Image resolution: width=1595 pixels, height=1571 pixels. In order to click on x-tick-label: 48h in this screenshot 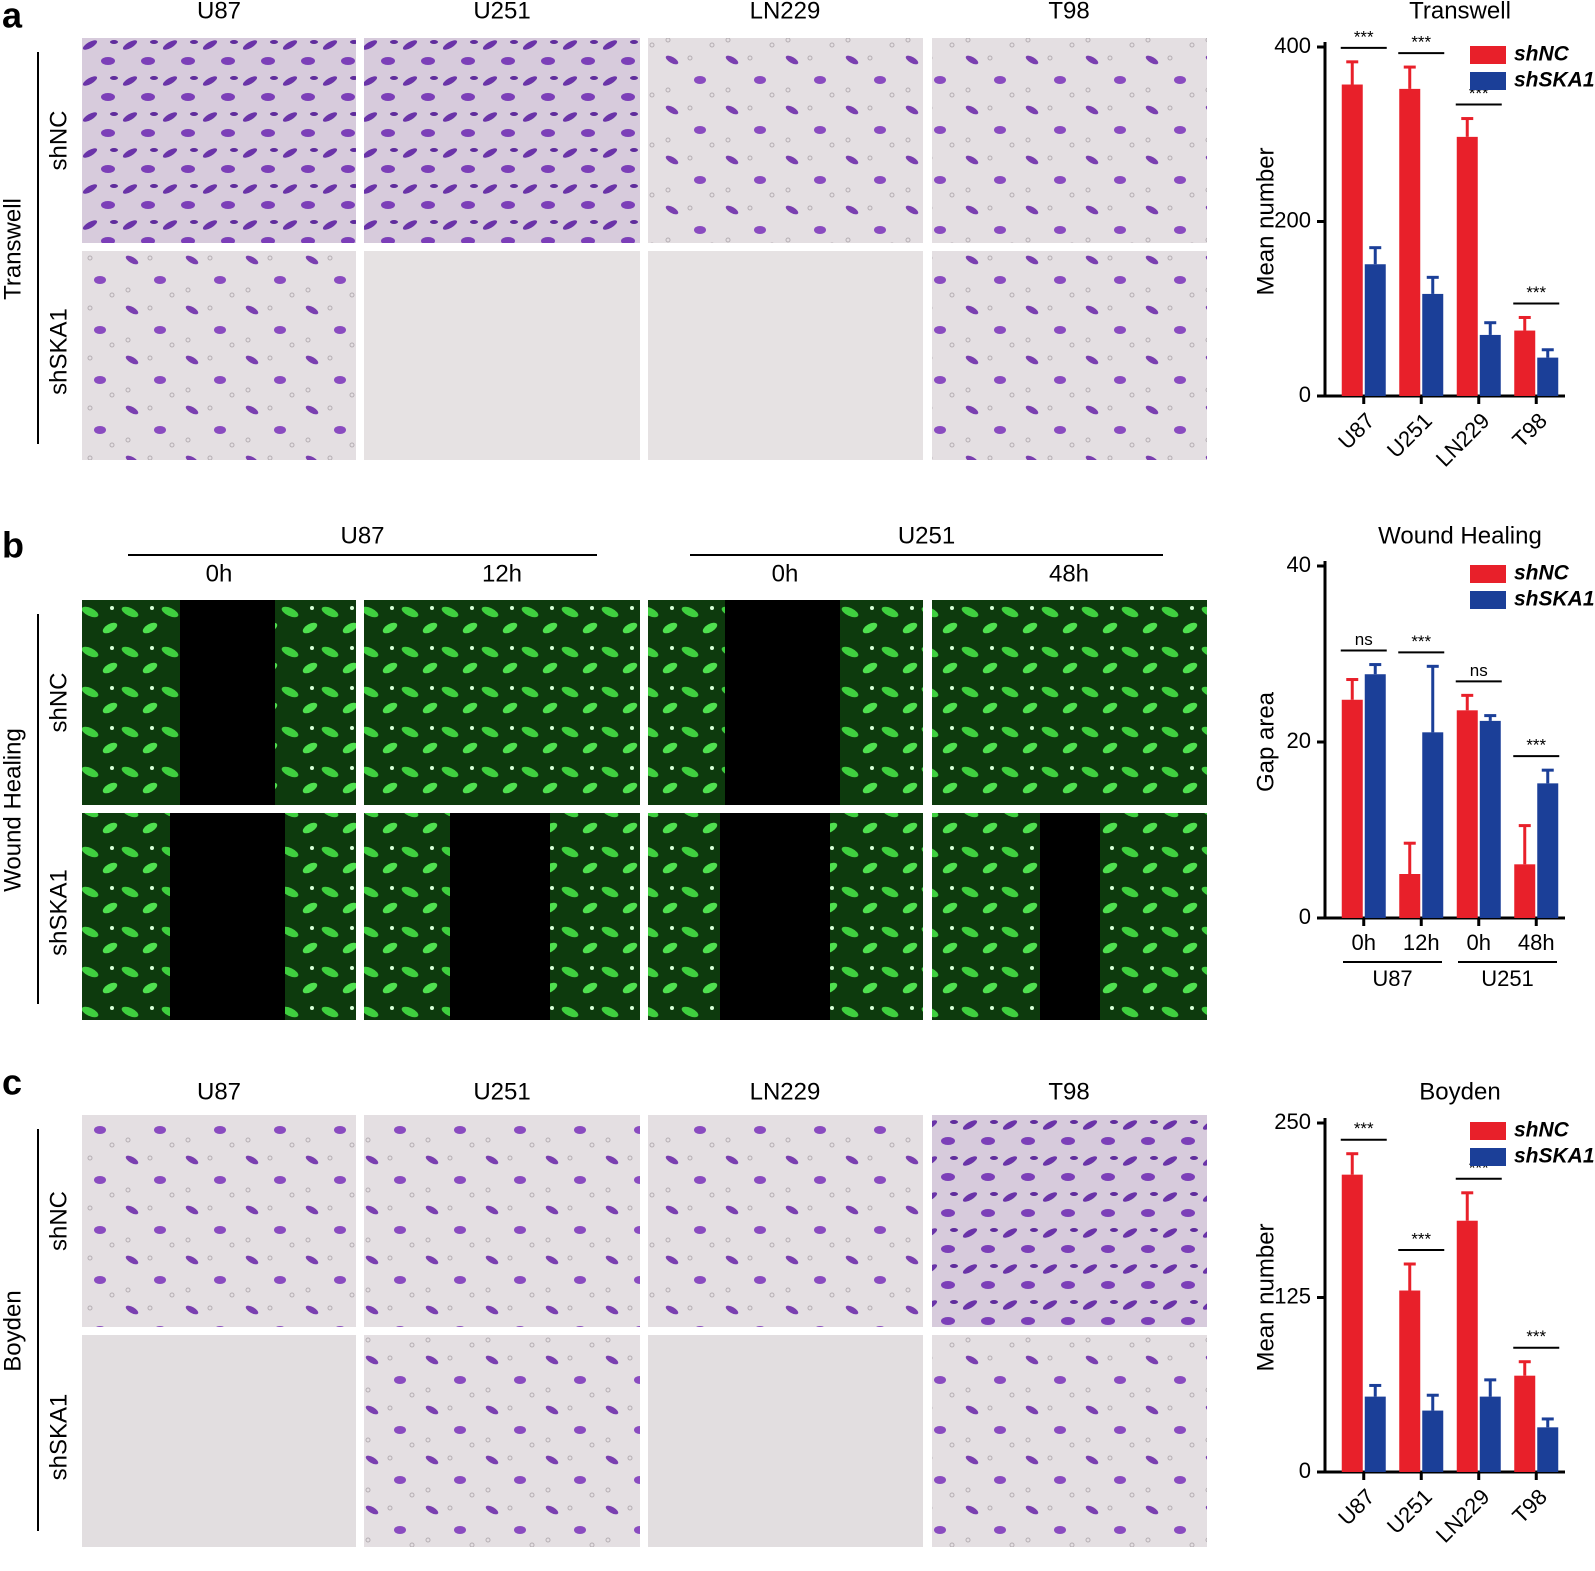, I will do `click(1536, 942)`.